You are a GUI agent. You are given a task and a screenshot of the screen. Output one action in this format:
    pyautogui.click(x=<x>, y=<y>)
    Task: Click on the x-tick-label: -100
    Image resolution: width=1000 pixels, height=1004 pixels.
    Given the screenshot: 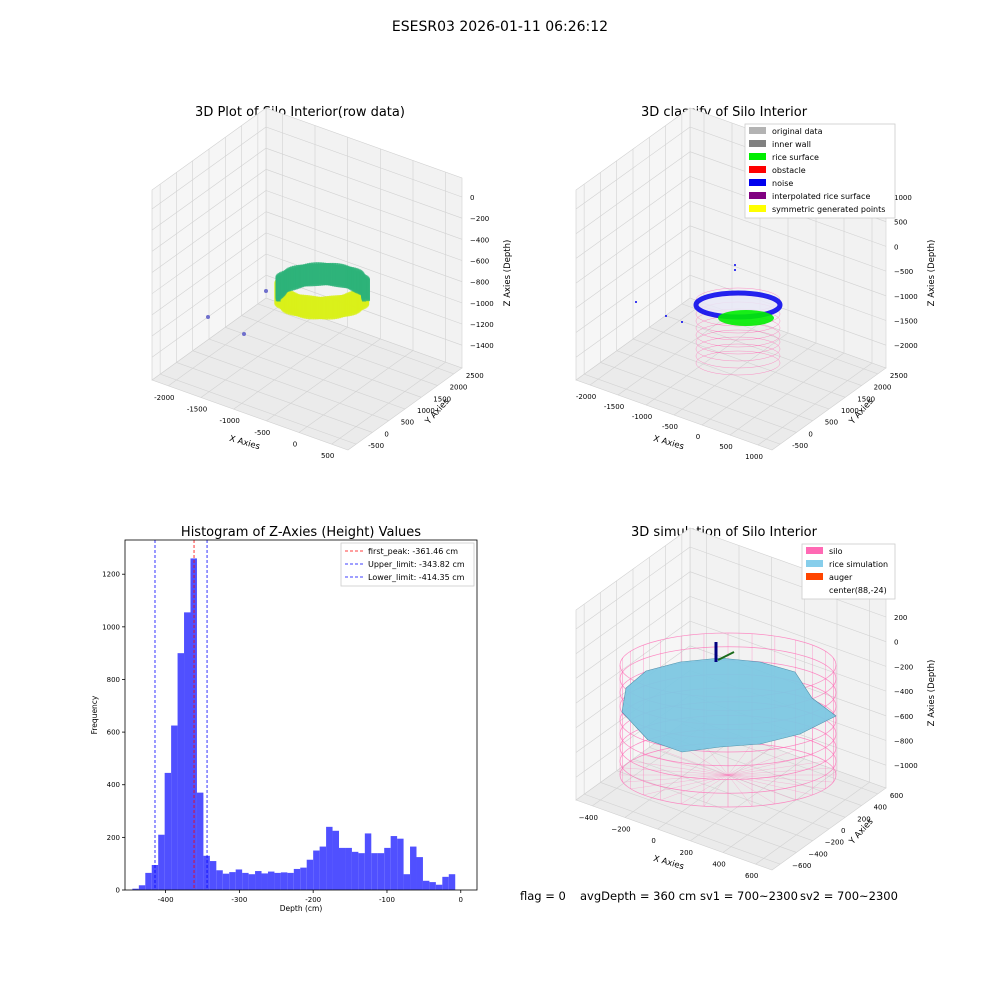 What is the action you would take?
    pyautogui.click(x=387, y=900)
    